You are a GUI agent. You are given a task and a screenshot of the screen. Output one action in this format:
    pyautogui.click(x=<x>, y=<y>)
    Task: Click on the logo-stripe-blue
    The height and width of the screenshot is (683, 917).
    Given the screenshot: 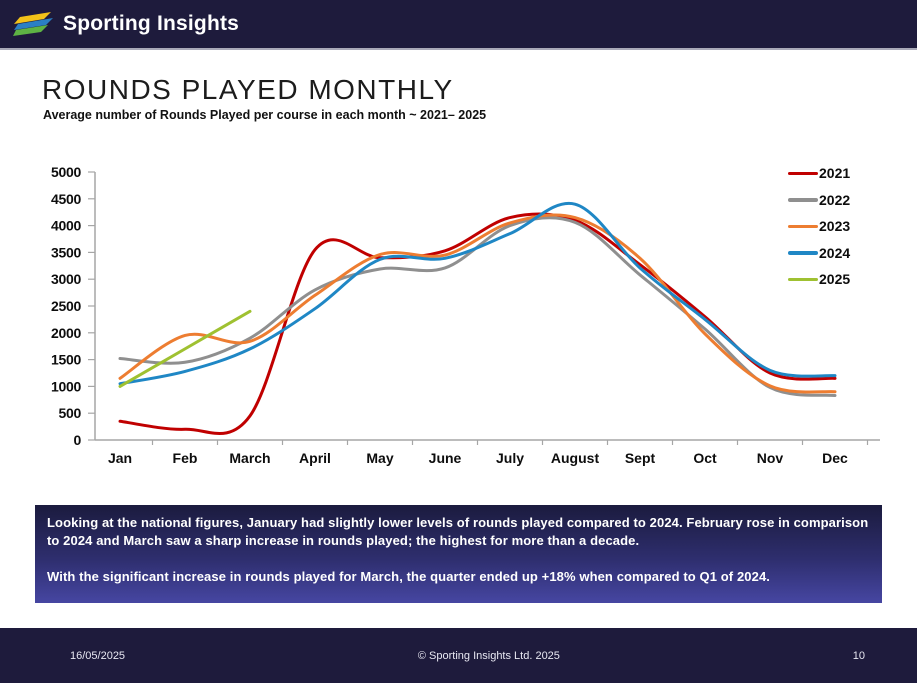 What is the action you would take?
    pyautogui.click(x=33, y=24)
    